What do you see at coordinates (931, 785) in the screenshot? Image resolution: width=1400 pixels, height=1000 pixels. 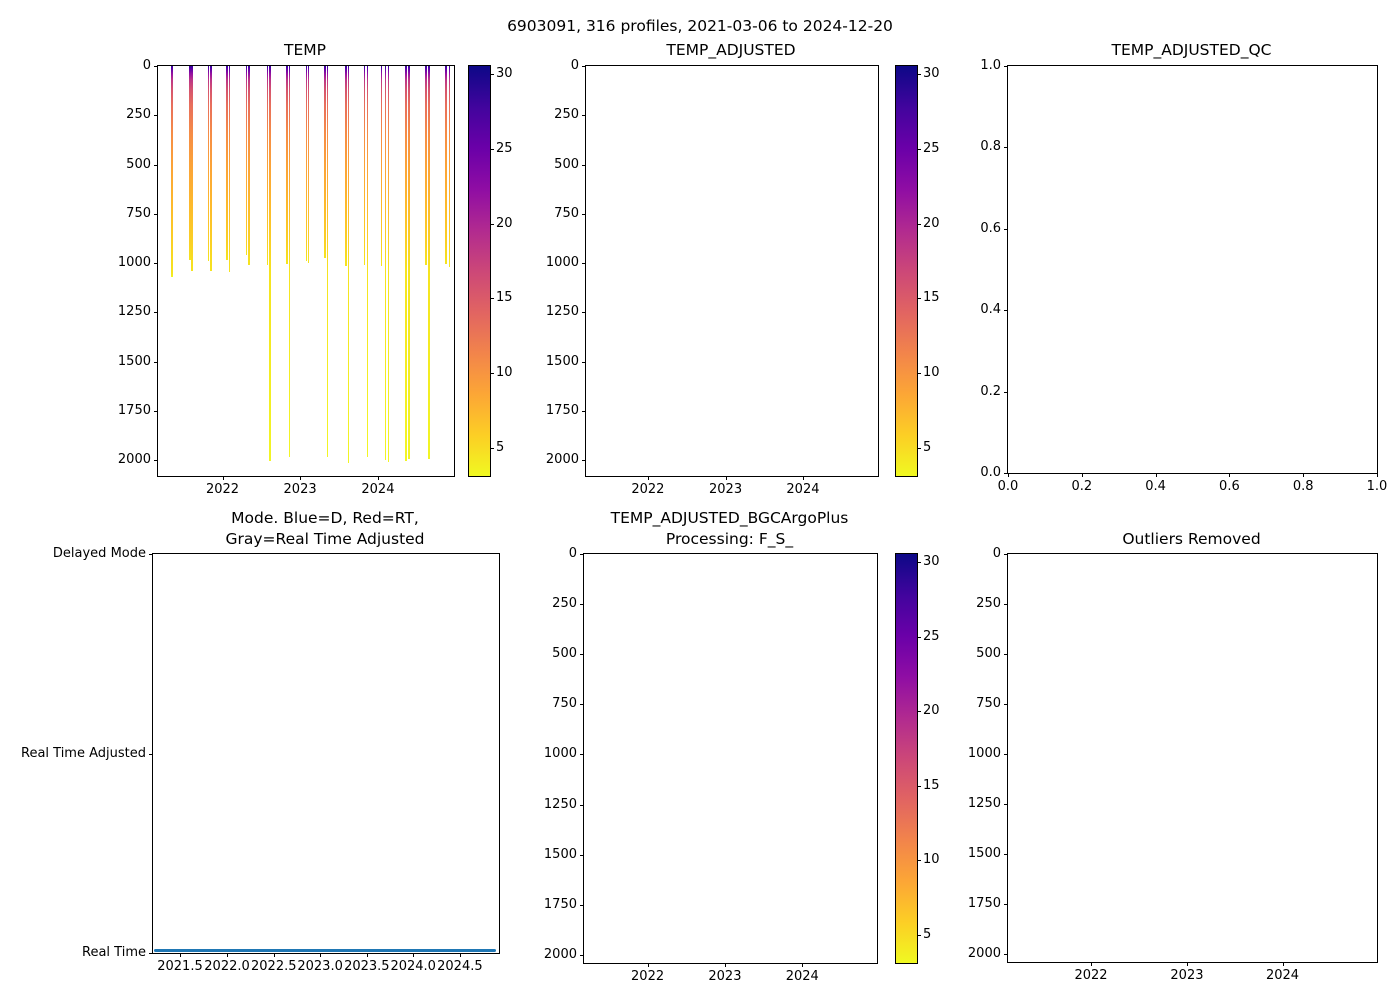 I see `colorbar-tick-label: 15` at bounding box center [931, 785].